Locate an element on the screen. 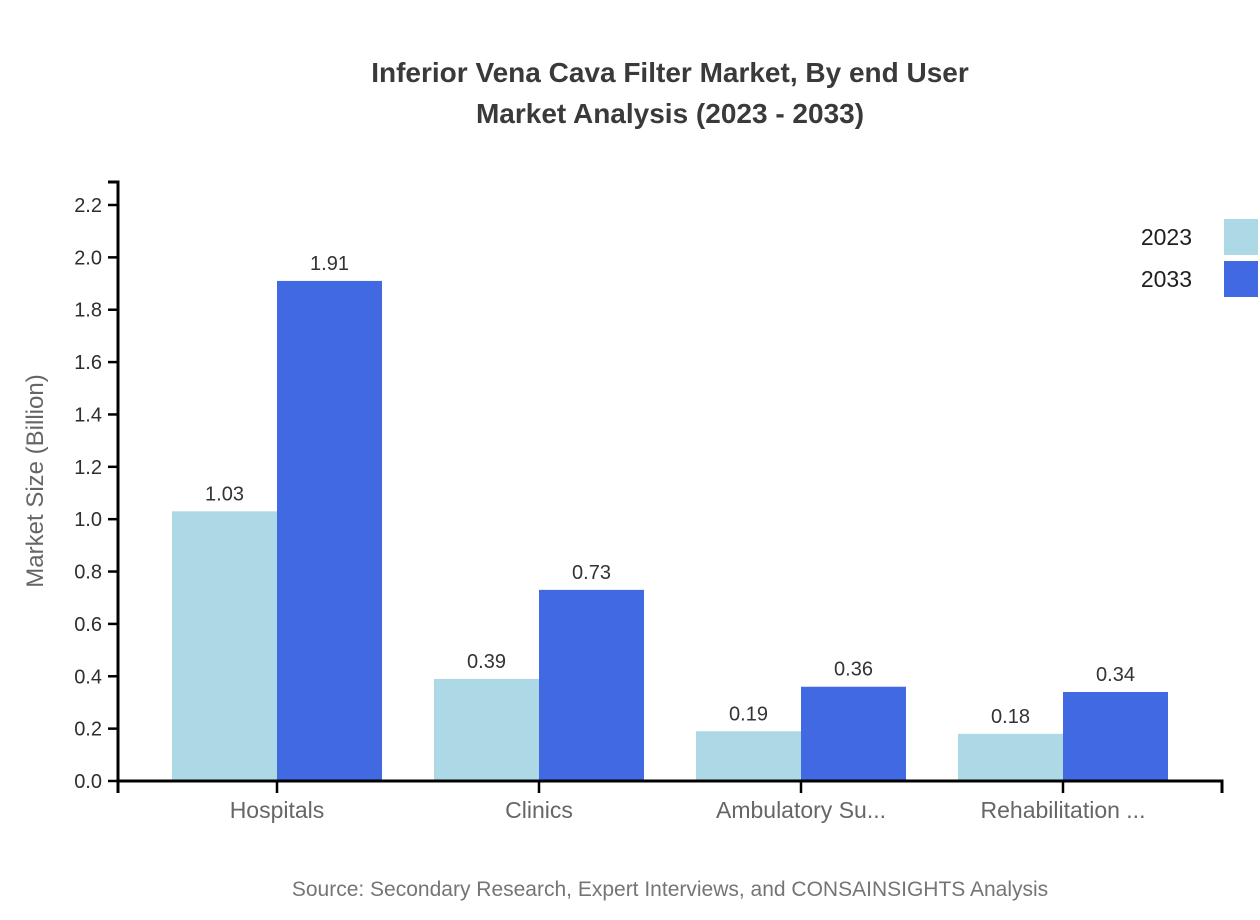 The height and width of the screenshot is (920, 1260). bar-value-label: 0.73 is located at coordinates (591, 573).